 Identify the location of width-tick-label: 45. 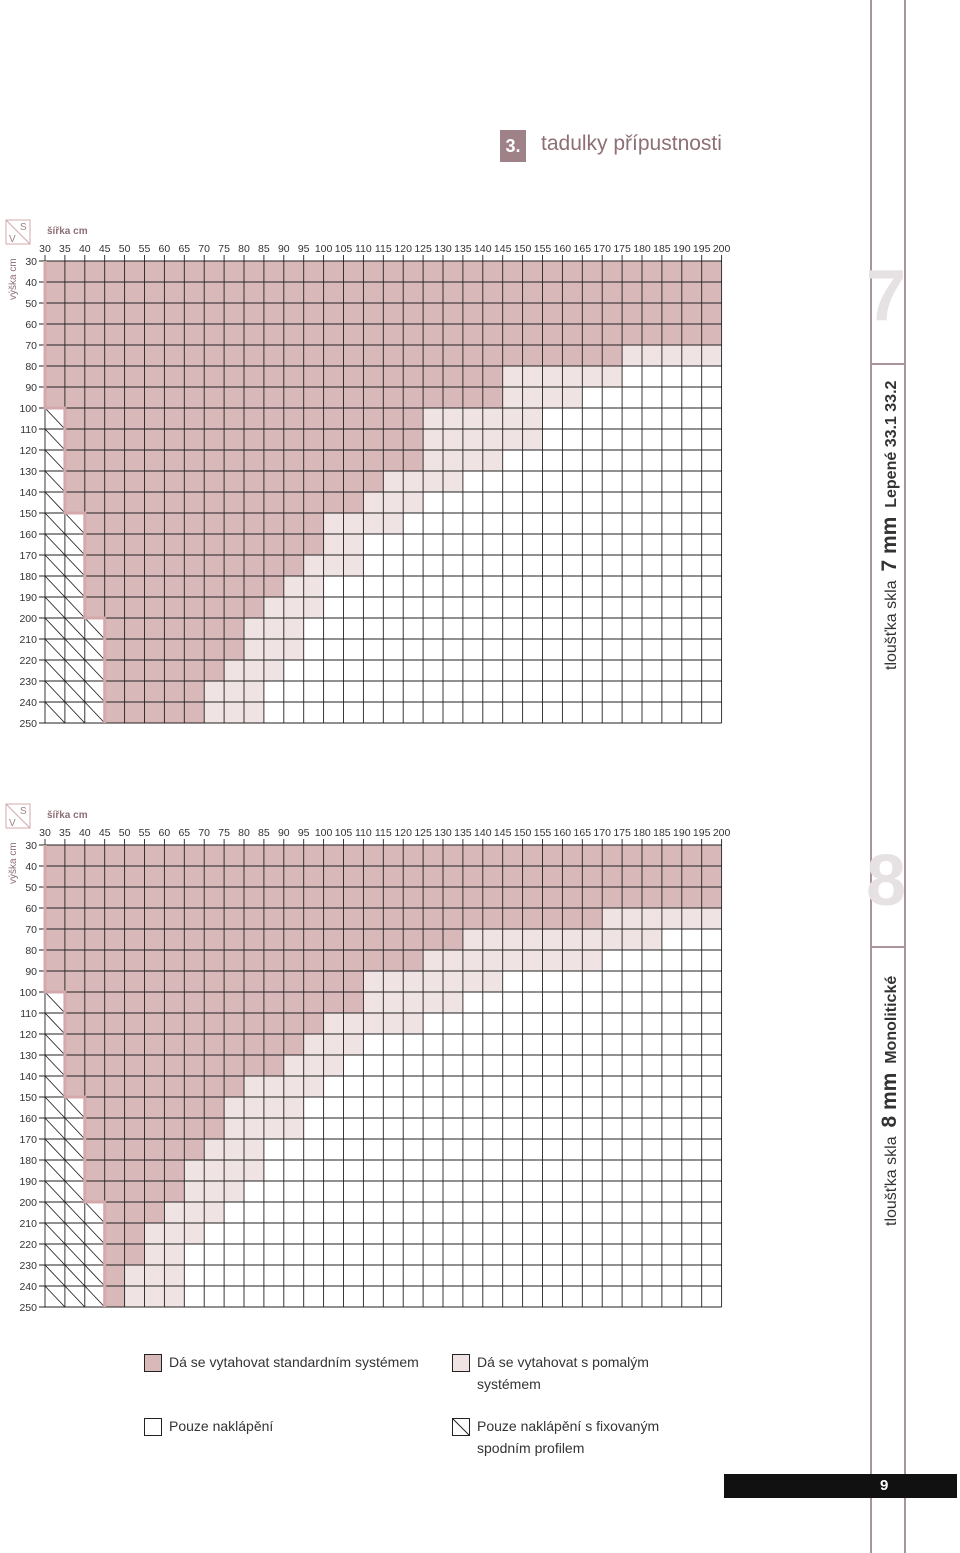
(105, 833).